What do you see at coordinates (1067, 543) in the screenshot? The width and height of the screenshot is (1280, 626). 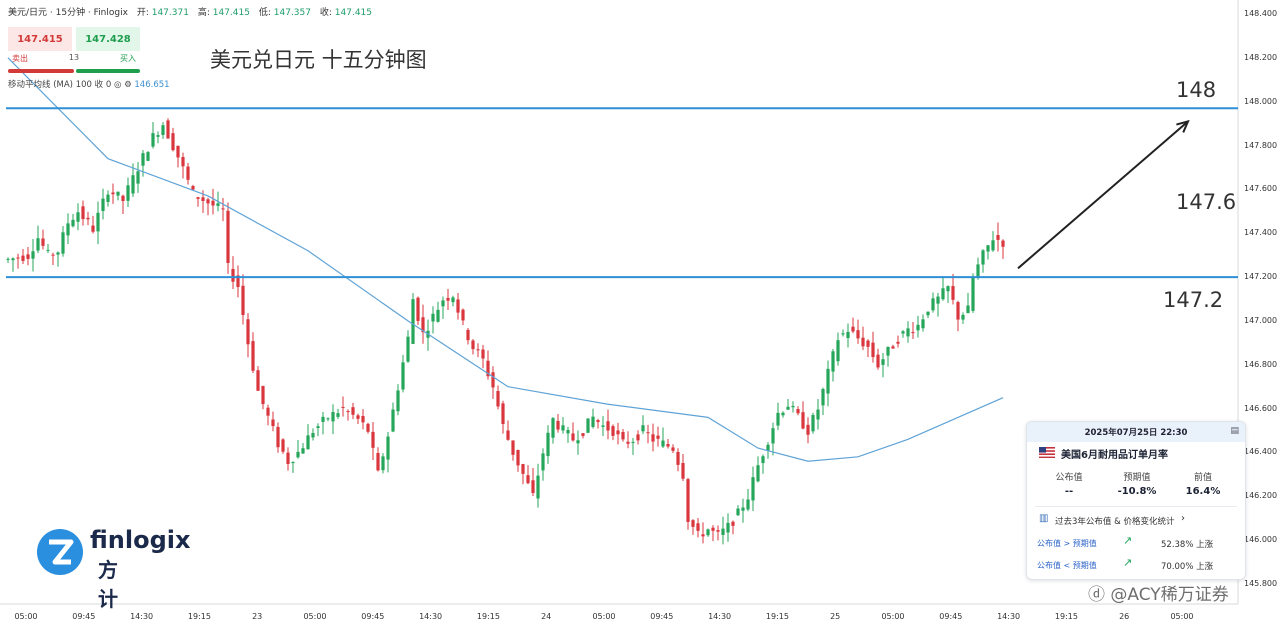 I see `row1-label: 公布值 > 预期值` at bounding box center [1067, 543].